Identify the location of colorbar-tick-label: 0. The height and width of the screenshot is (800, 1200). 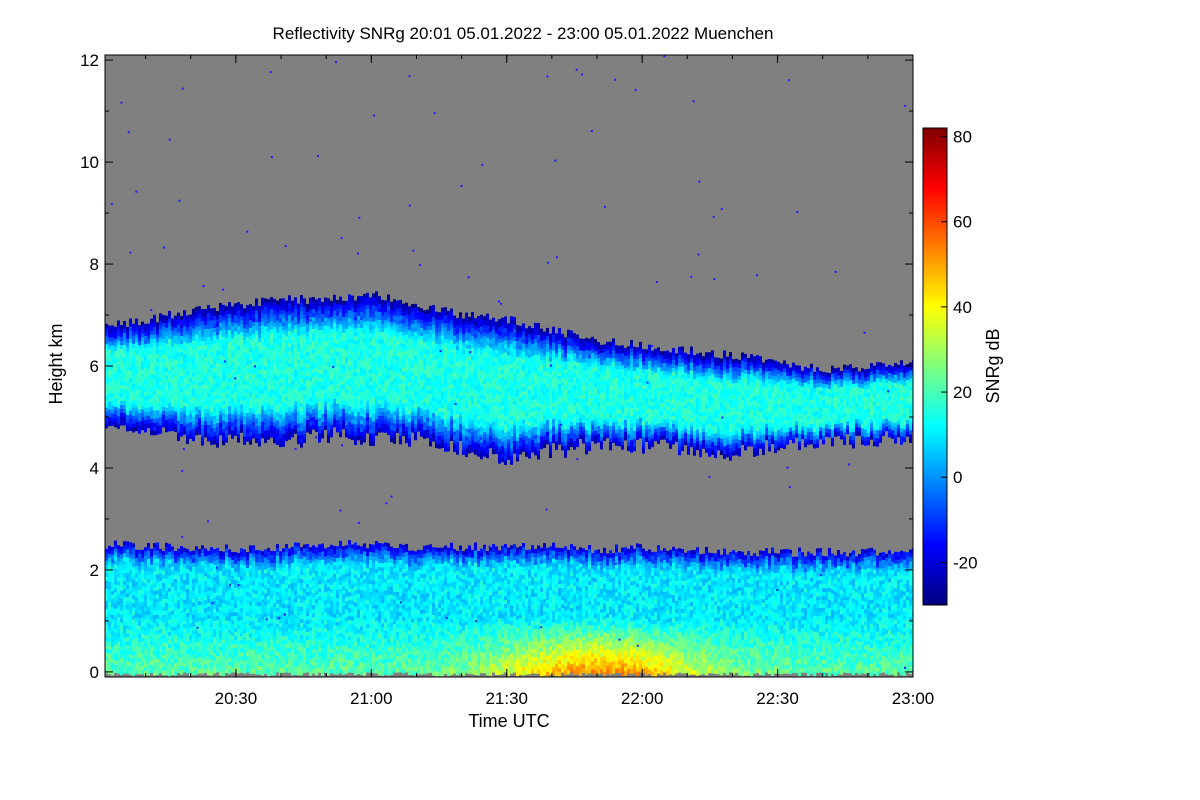
(957, 477).